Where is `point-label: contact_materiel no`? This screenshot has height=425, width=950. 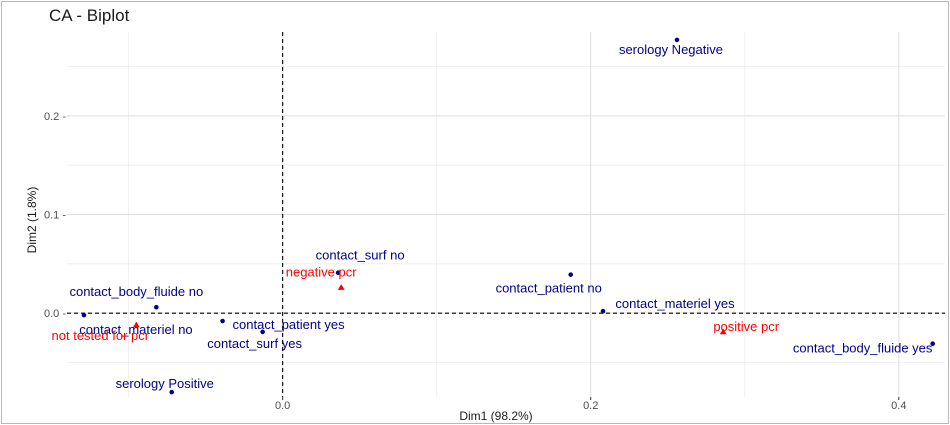
point-label: contact_materiel no is located at coordinates (135, 329).